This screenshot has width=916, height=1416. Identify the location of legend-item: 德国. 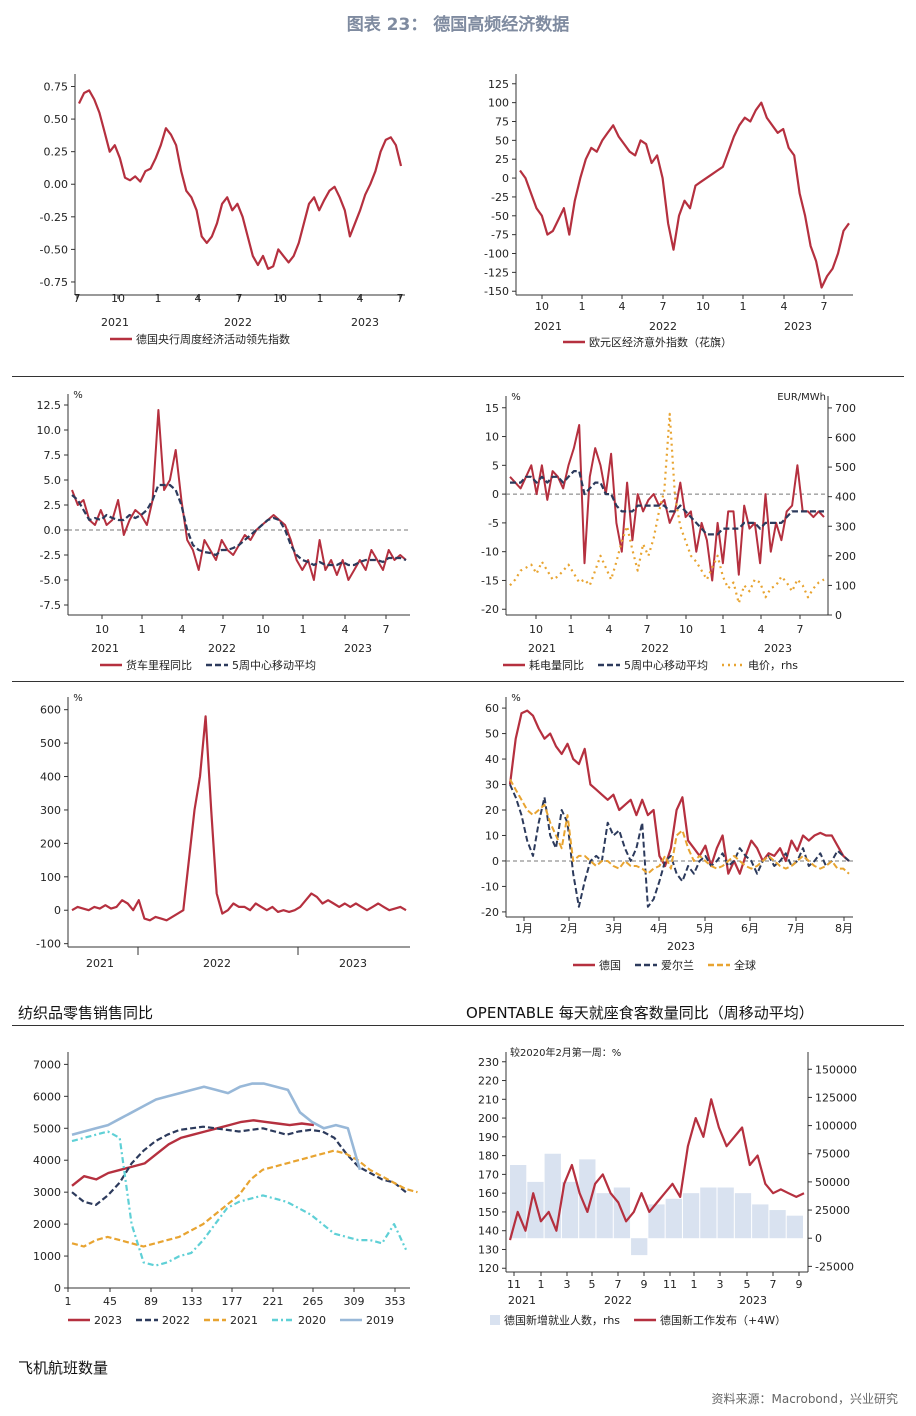
(597, 965).